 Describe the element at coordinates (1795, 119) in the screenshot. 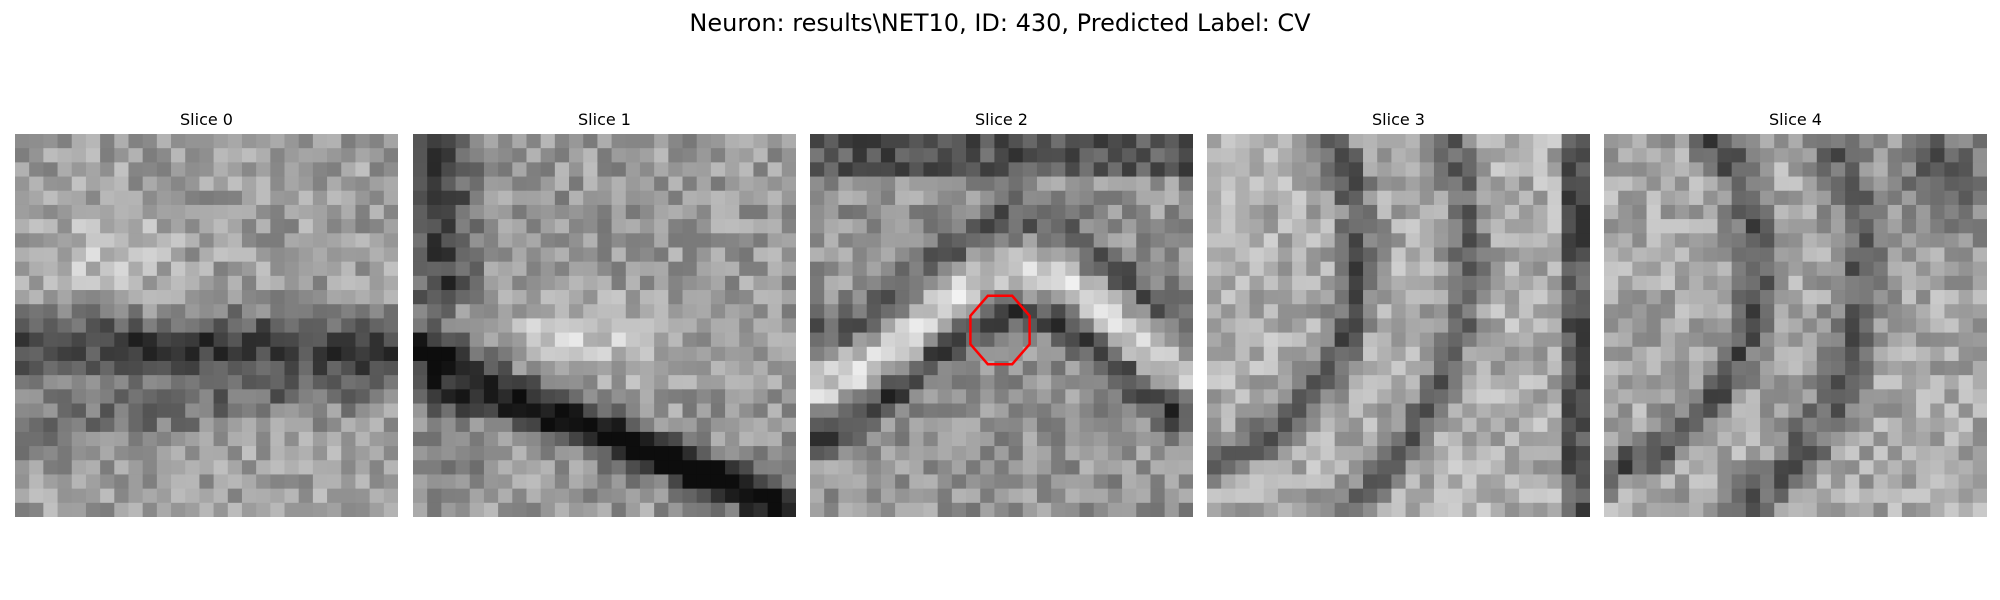

I see `slice-title: Slice 4` at that location.